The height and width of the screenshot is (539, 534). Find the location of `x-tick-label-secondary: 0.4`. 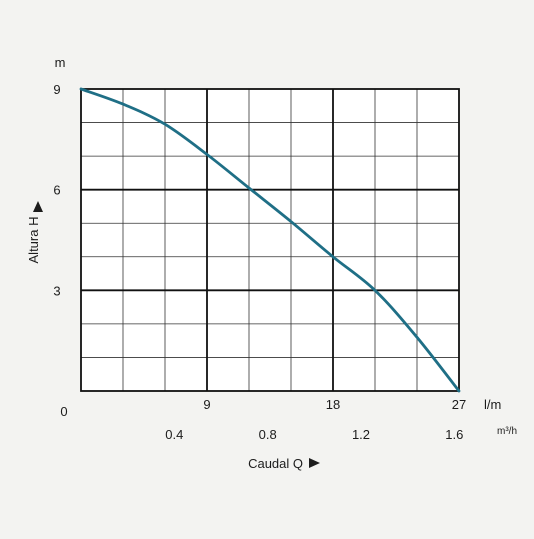

x-tick-label-secondary: 0.4 is located at coordinates (174, 434).